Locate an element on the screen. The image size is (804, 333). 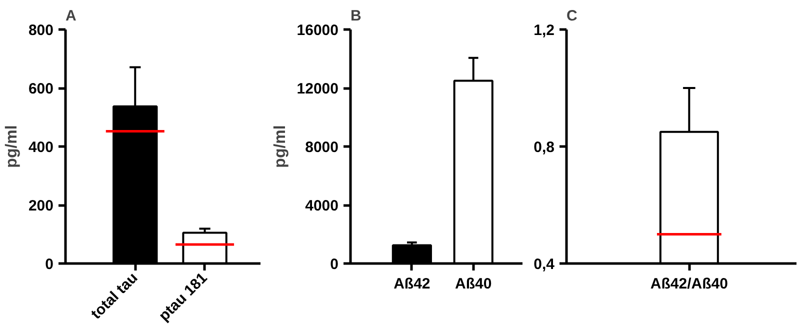
x-tick-label: Aß42/Aß40 is located at coordinates (689, 284).